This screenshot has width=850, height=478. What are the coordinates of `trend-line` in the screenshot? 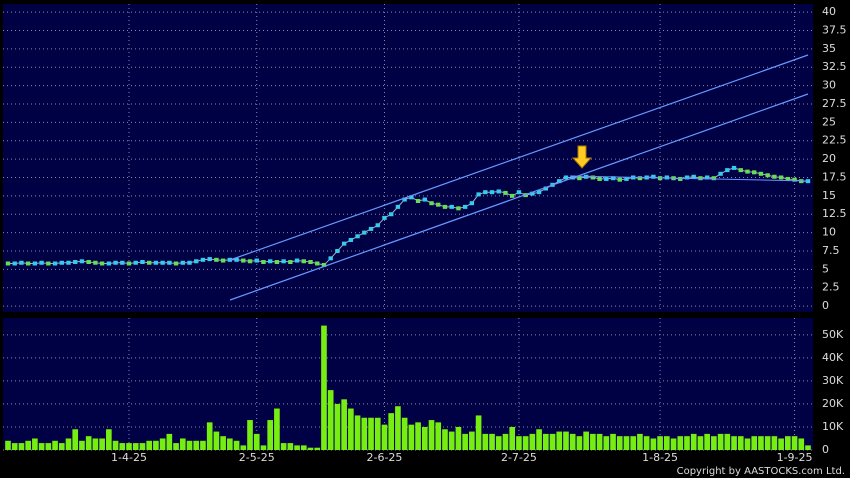 It's located at (689, 178).